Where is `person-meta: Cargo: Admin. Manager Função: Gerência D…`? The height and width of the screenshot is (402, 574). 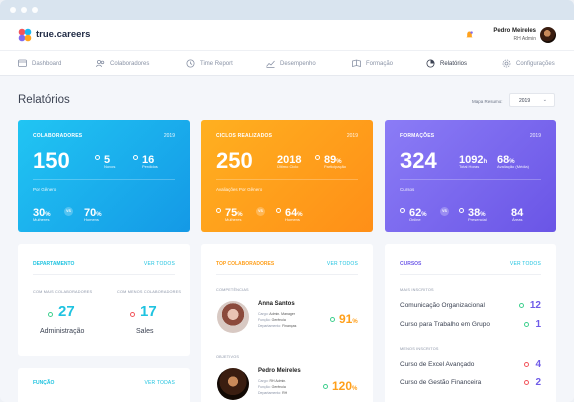 person-meta: Cargo: Admin. Manager Função: Gerência D… is located at coordinates (277, 320).